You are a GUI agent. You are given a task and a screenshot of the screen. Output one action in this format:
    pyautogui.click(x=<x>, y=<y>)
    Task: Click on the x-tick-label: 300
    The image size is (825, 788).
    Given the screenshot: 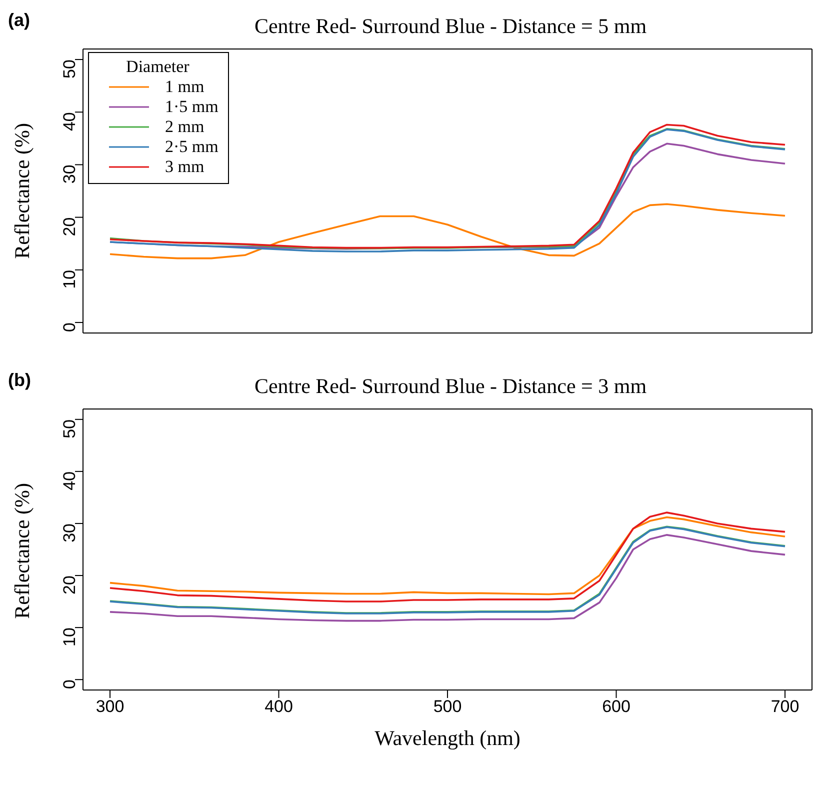 What is the action you would take?
    pyautogui.click(x=110, y=706)
    